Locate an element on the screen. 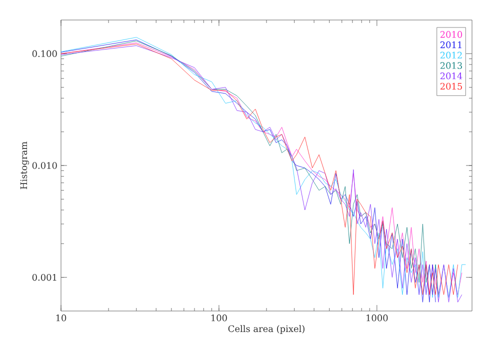  x-tick-label: 100 is located at coordinates (219, 318).